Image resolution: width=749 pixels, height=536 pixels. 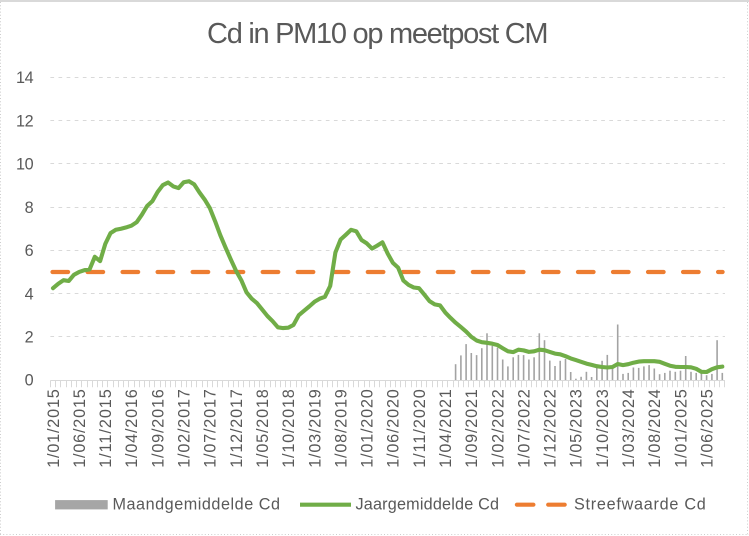 What do you see at coordinates (29, 338) in the screenshot?
I see `svg-text: 2` at bounding box center [29, 338].